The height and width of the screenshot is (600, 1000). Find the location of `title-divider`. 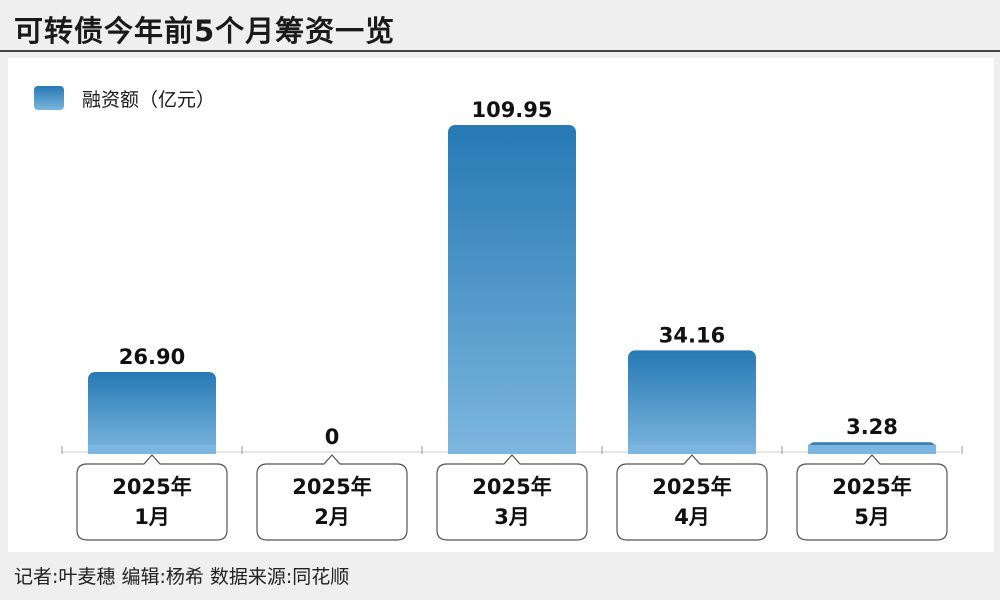

title-divider is located at coordinates (500, 51).